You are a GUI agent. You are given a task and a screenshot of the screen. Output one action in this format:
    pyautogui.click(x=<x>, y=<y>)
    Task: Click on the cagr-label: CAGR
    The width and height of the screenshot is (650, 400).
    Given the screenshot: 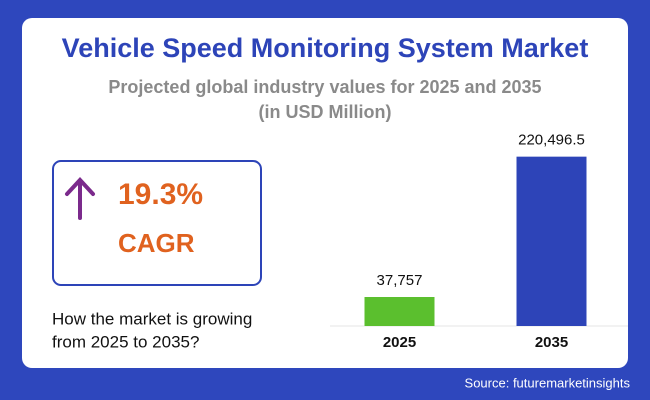 What is the action you would take?
    pyautogui.click(x=156, y=243)
    